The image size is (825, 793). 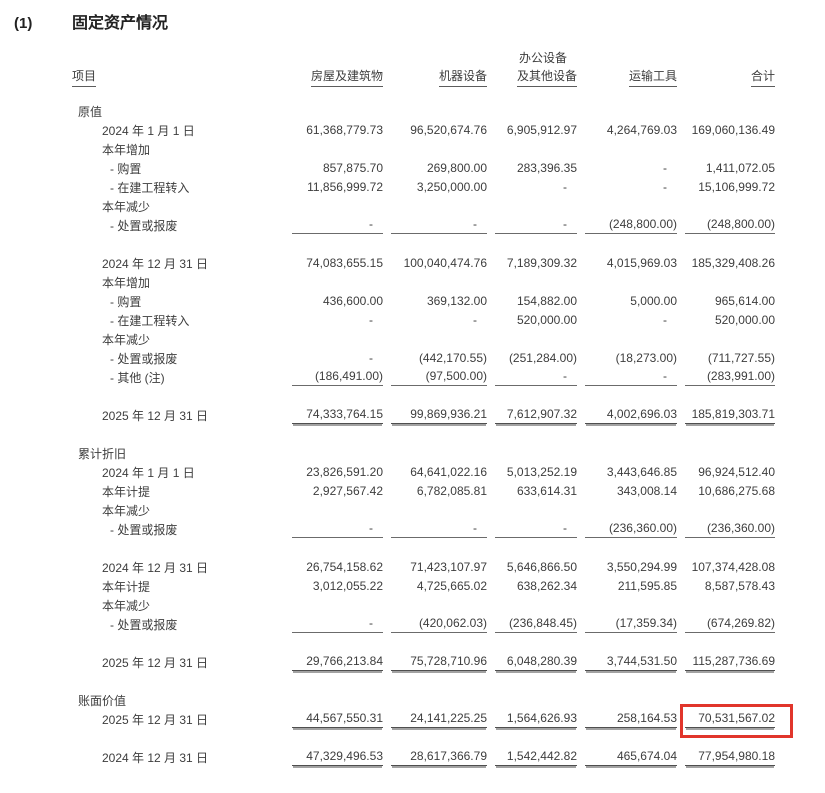 What do you see at coordinates (744, 320) in the screenshot?
I see `value-cell: 520,000.00` at bounding box center [744, 320].